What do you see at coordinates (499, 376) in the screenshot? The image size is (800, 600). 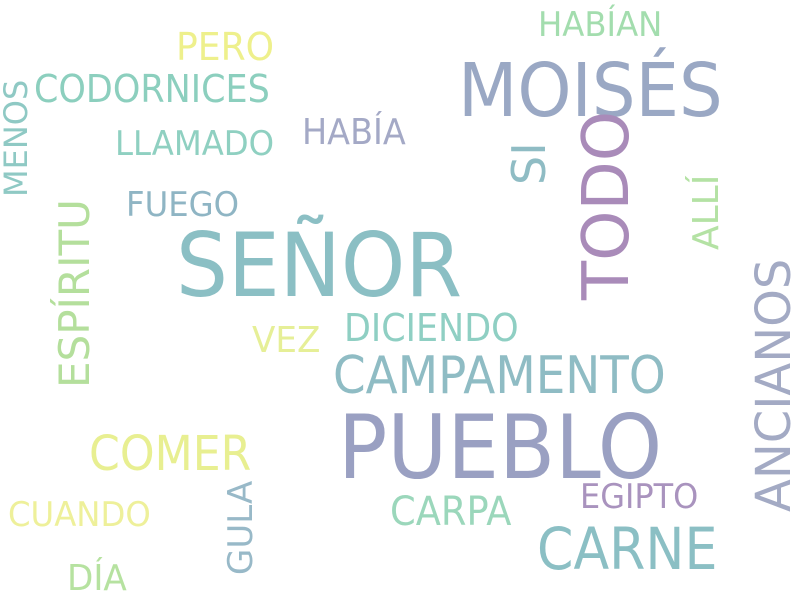 I see `word-campamento: CAMPAMENTO` at bounding box center [499, 376].